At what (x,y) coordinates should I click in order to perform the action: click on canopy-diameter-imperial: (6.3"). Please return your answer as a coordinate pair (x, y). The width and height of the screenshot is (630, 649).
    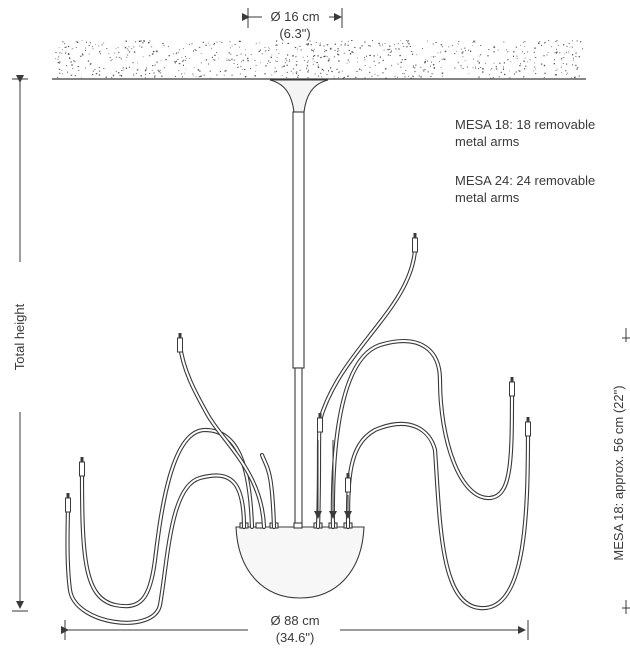
    Looking at the image, I should click on (295, 33).